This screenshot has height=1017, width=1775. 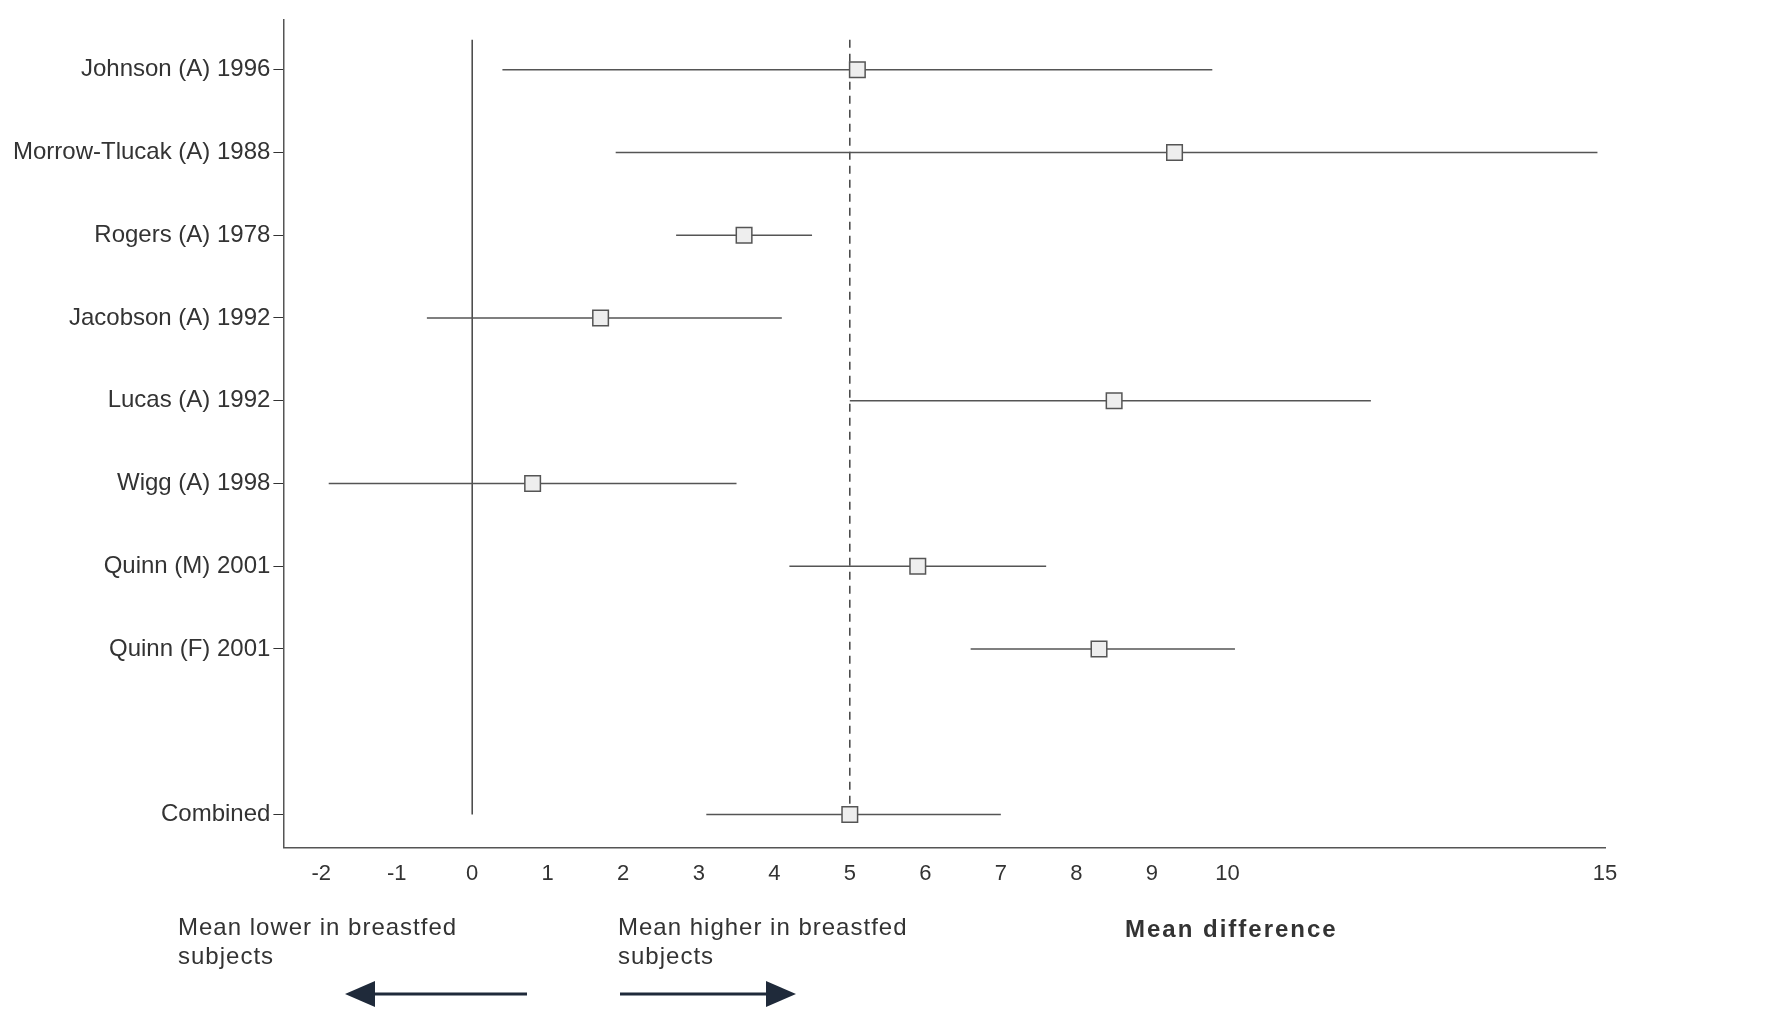 I want to click on x-tick-label: 3, so click(x=698, y=872).